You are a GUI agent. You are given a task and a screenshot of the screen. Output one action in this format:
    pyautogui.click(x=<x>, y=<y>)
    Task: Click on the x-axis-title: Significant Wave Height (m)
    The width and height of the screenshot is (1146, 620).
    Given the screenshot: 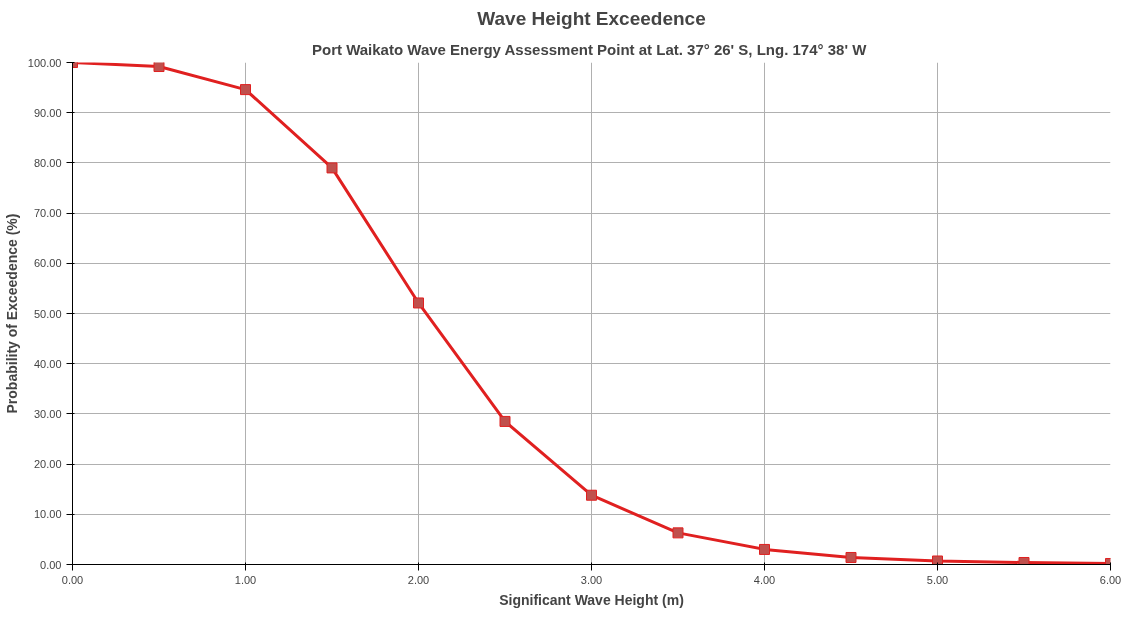 What is the action you would take?
    pyautogui.click(x=591, y=599)
    